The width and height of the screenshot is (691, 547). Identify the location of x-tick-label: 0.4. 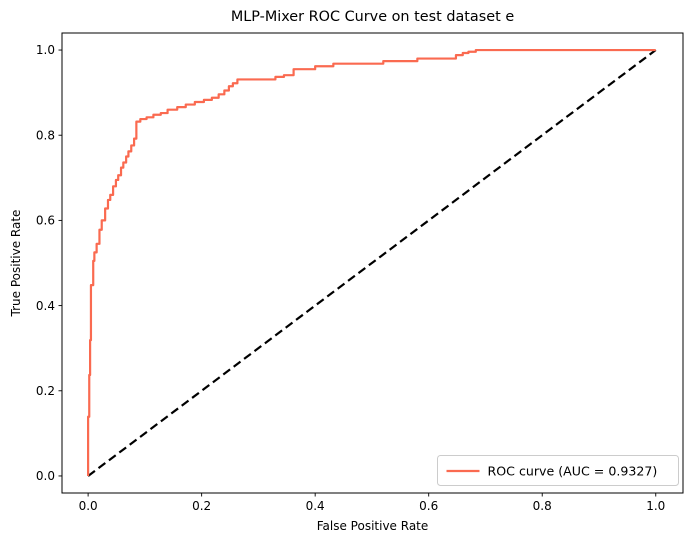
(315, 506).